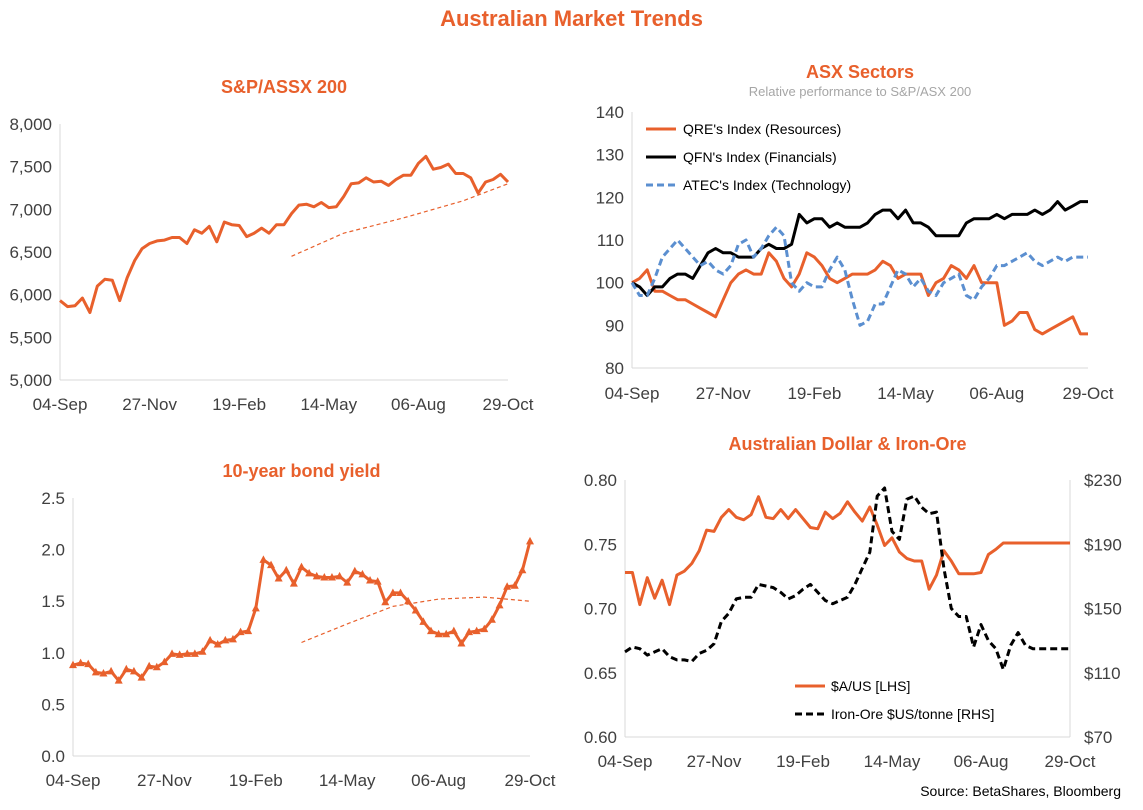 The height and width of the screenshot is (810, 1143). Describe the element at coordinates (614, 368) in the screenshot. I see `panel-2-y-tick: 80` at that location.